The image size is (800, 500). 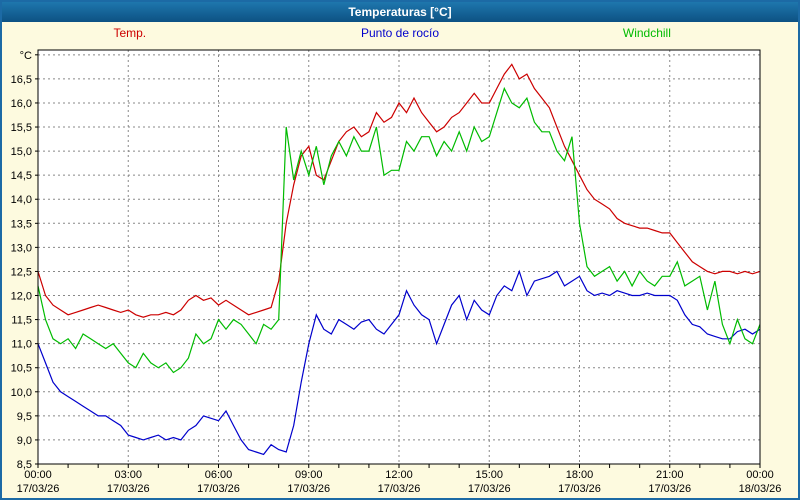 What do you see at coordinates (21, 128) in the screenshot?
I see `svg-text: 15,5` at bounding box center [21, 128].